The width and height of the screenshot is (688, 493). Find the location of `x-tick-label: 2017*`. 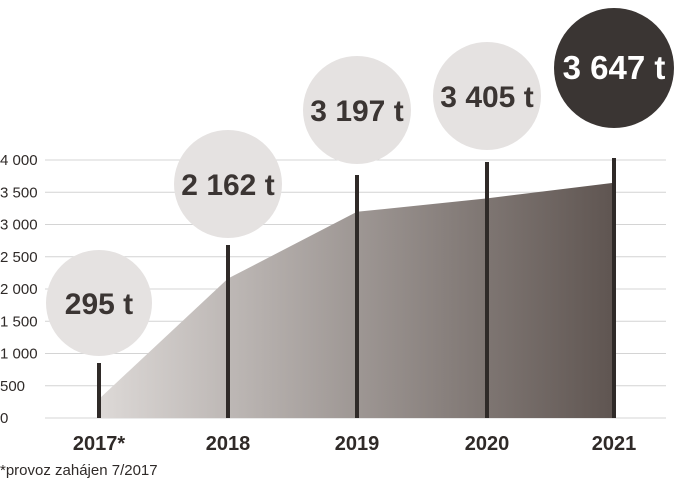

x-tick-label: 2017* is located at coordinates (99, 444).